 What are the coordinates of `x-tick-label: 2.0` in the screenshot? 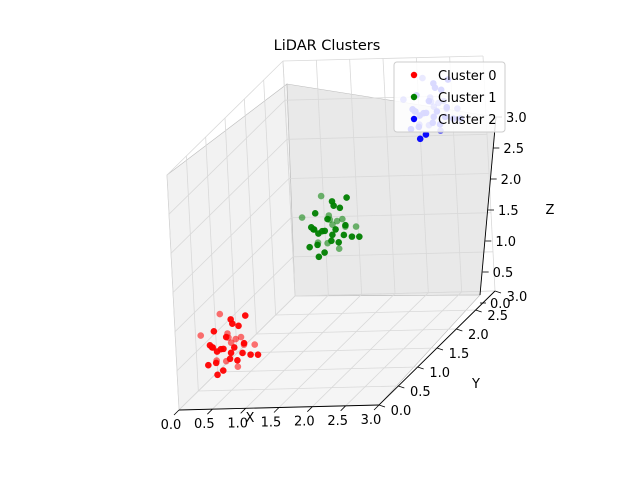 It's located at (304, 422).